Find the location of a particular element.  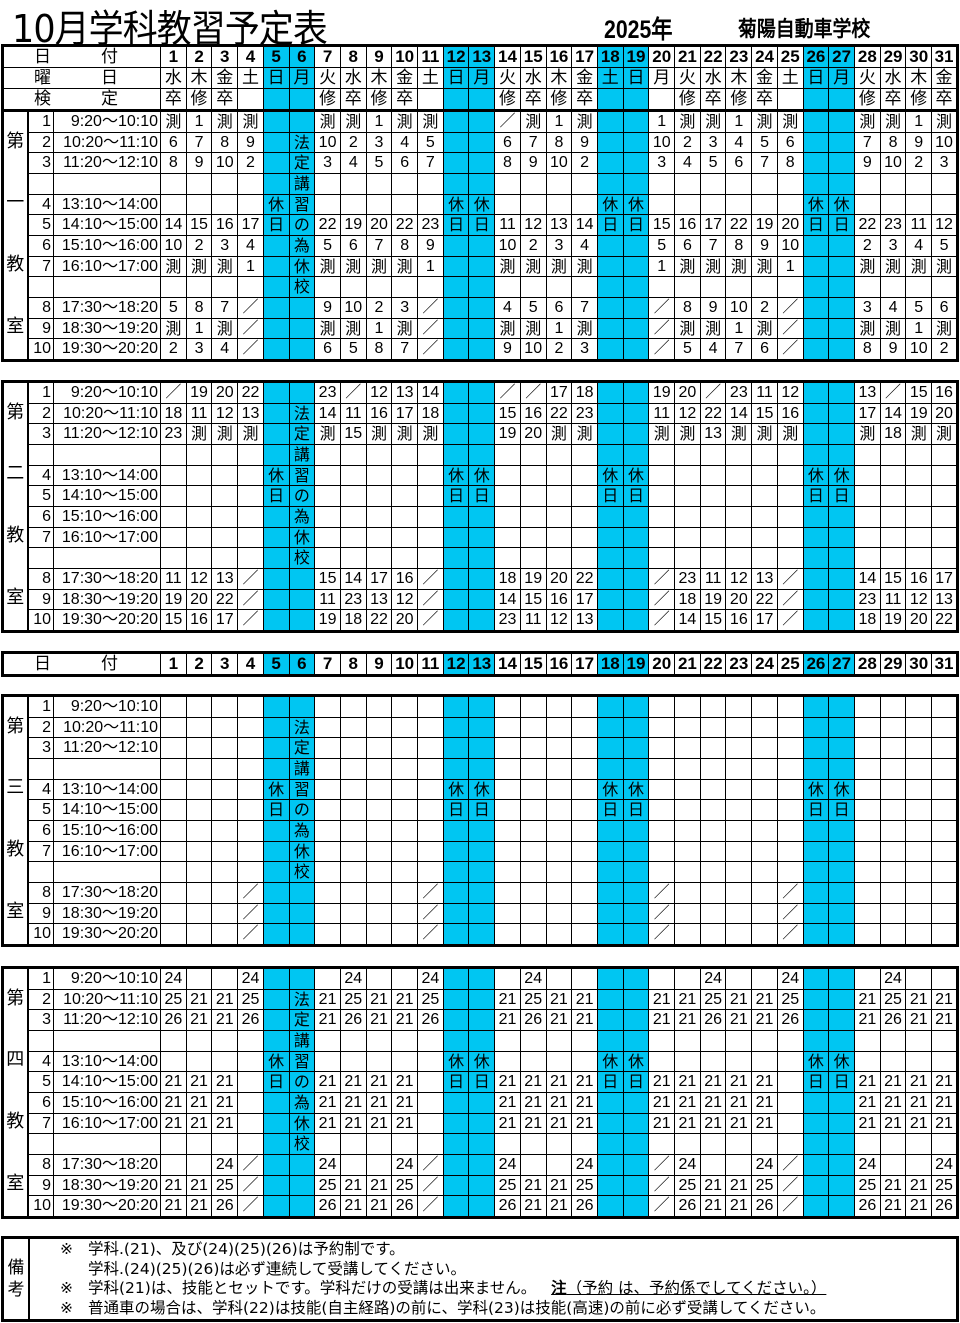

lesson-cell: 2 is located at coordinates (764, 308).